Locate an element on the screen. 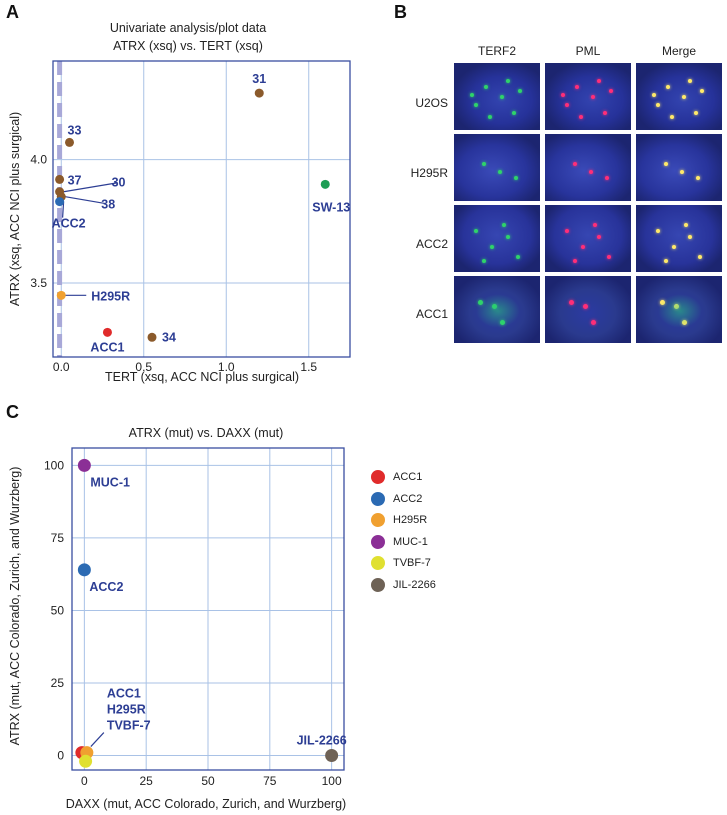 The image size is (727, 815). legend-label: MUC-1 is located at coordinates (410, 541).